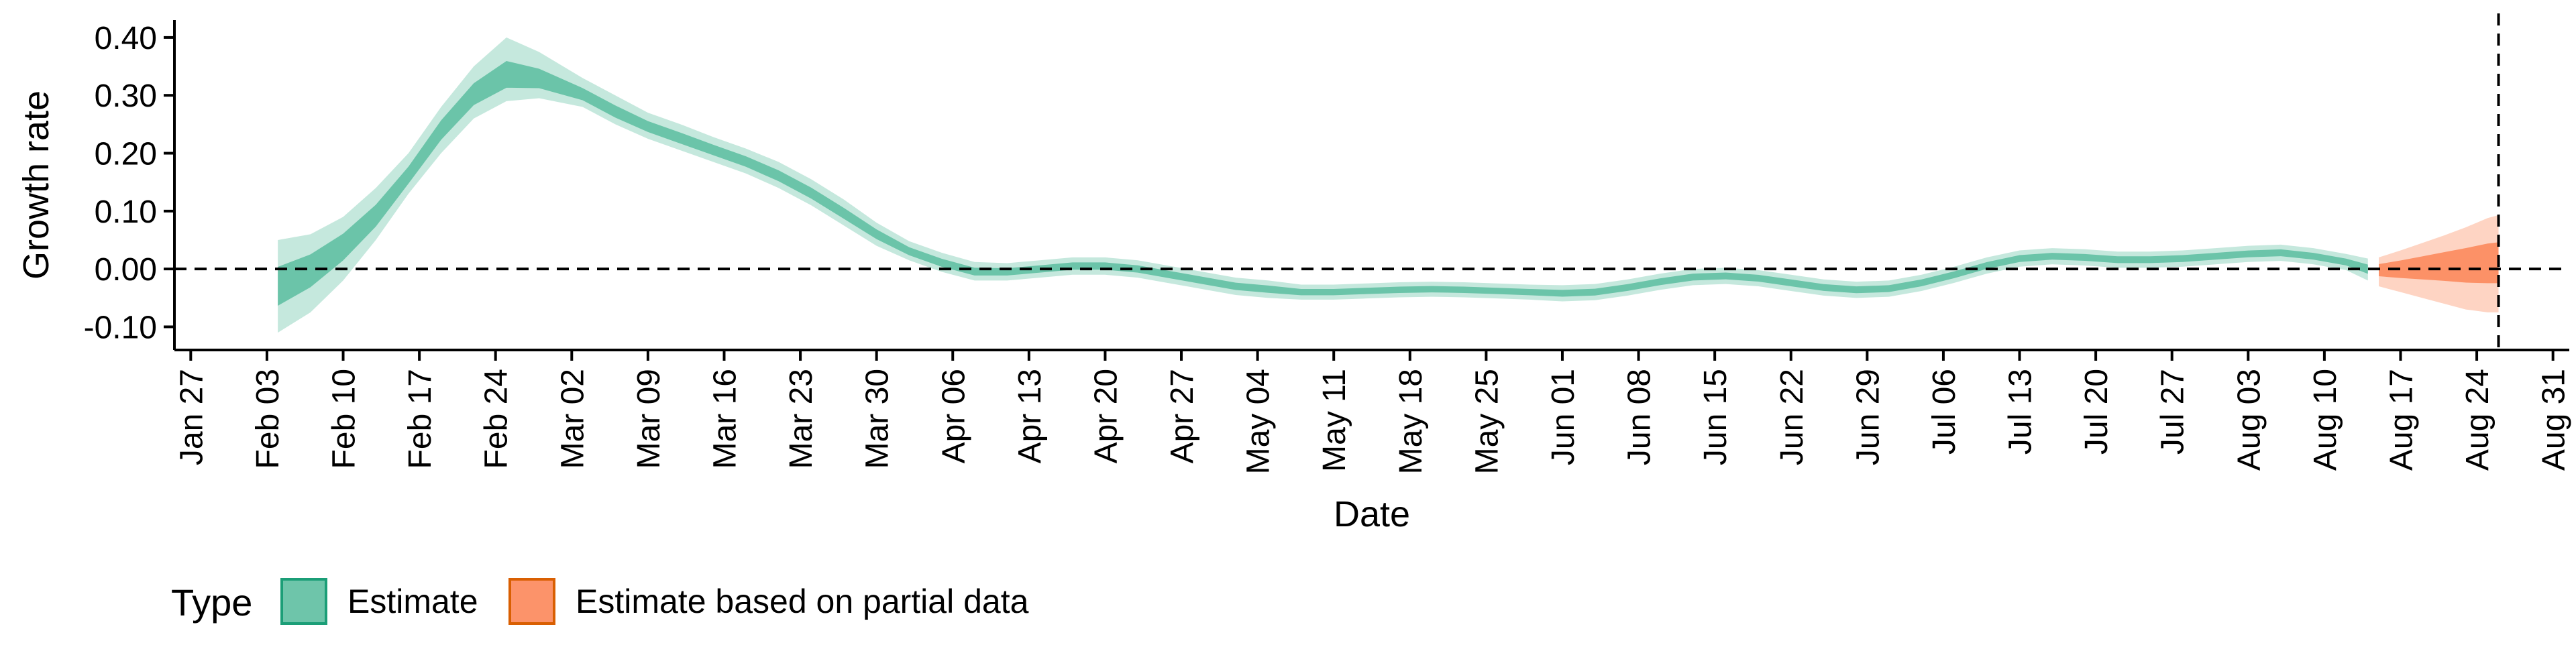 The height and width of the screenshot is (647, 2576). I want to click on x-tick-label: Mar 23, so click(801, 419).